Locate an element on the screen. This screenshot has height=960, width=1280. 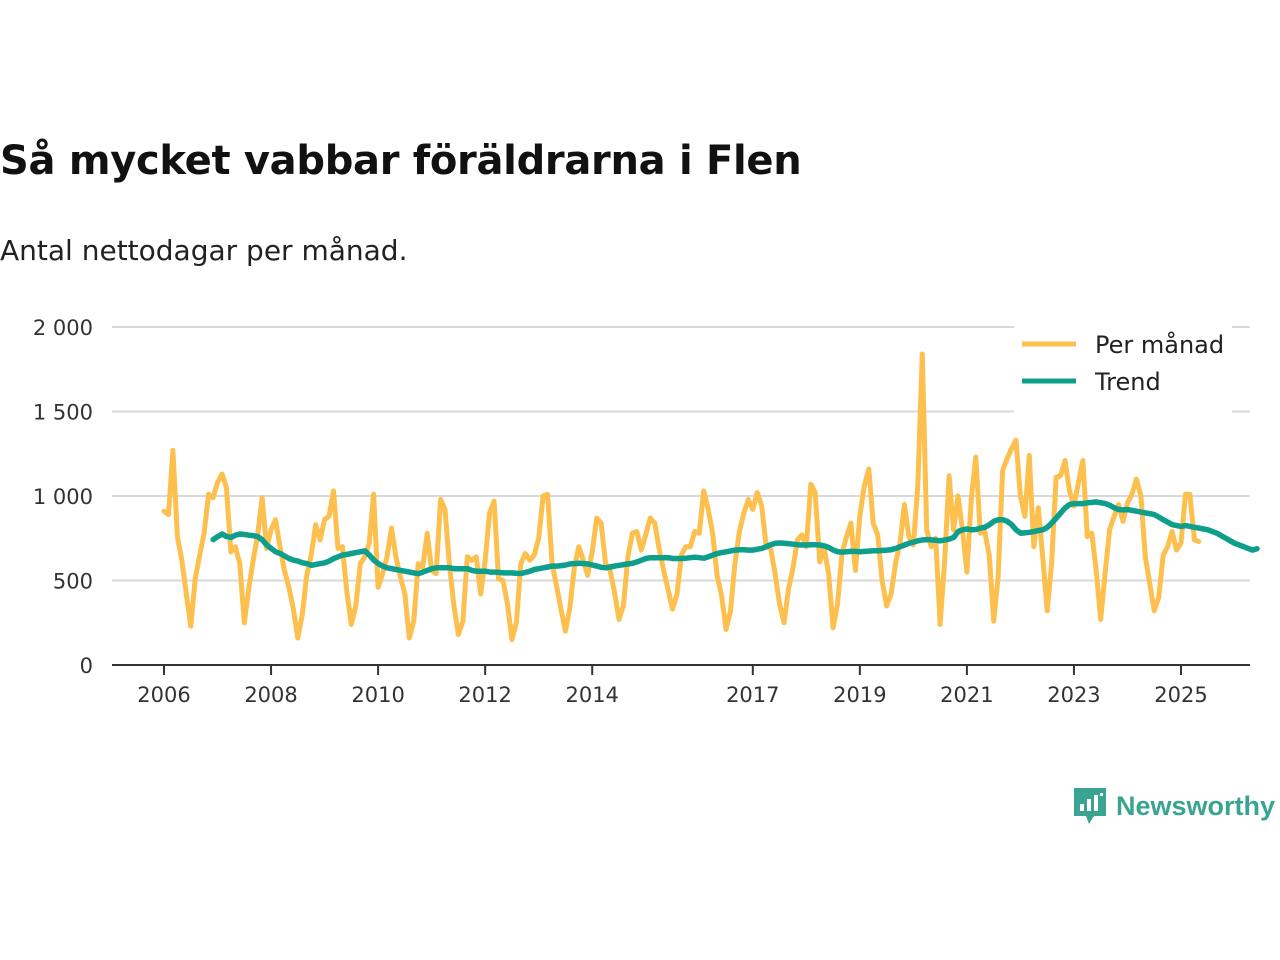
chart-subtitle: Antal nettodagar per månad. is located at coordinates (204, 250).